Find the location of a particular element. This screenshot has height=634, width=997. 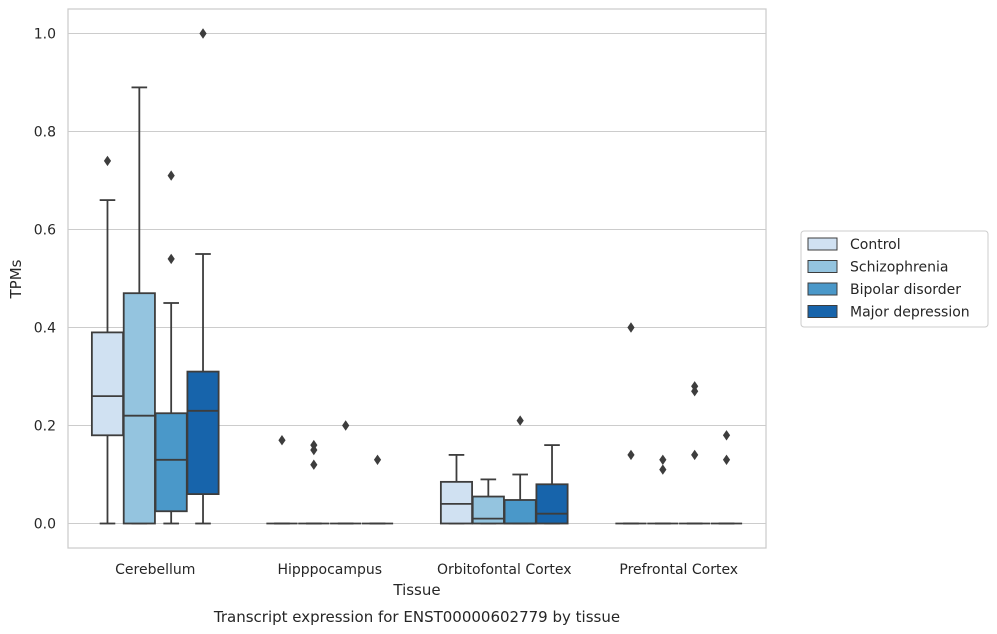

y-tick-label: 0.2 is located at coordinates (45, 427).